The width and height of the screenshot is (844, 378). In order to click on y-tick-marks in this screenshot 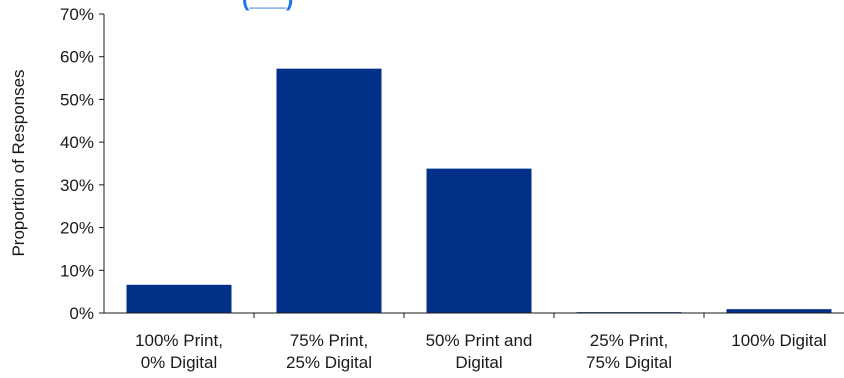, I will do `click(101, 163)`.